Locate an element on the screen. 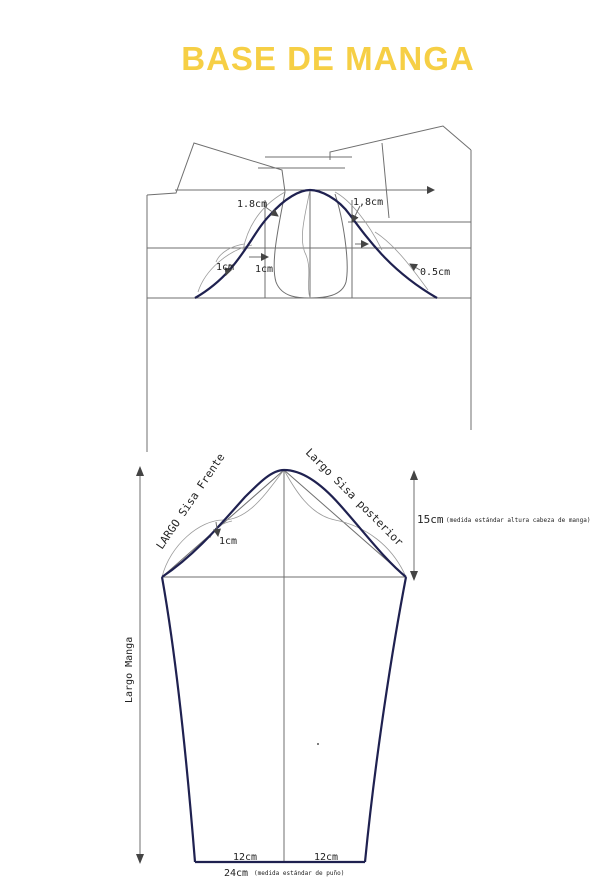 The image size is (610, 892). back-dart-line is located at coordinates (385, 180).